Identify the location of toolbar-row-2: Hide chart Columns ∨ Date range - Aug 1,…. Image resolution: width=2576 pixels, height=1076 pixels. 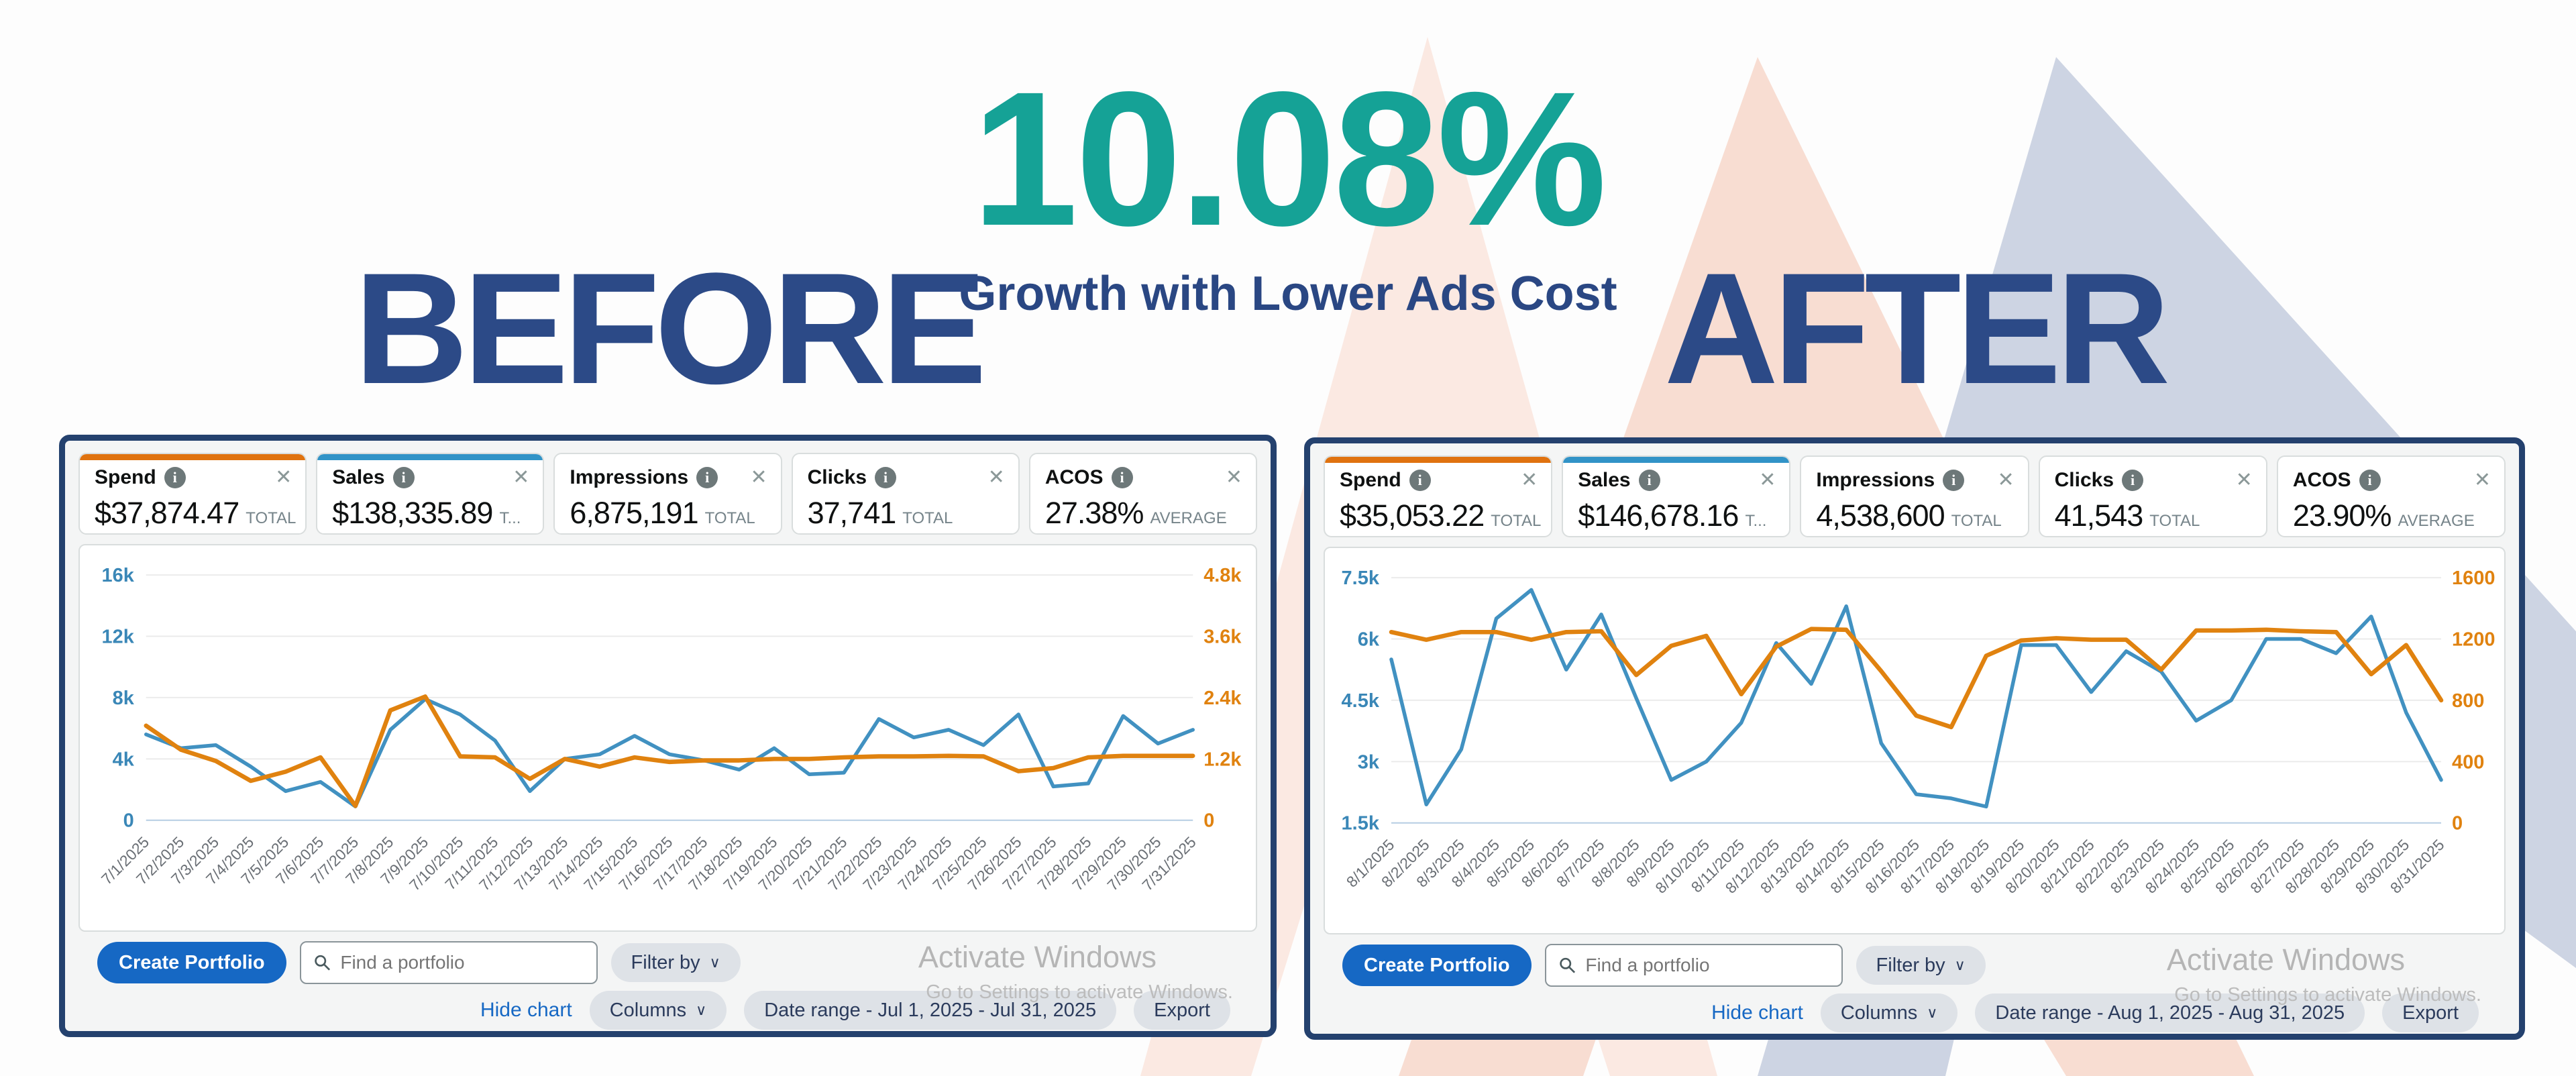
(1915, 1012).